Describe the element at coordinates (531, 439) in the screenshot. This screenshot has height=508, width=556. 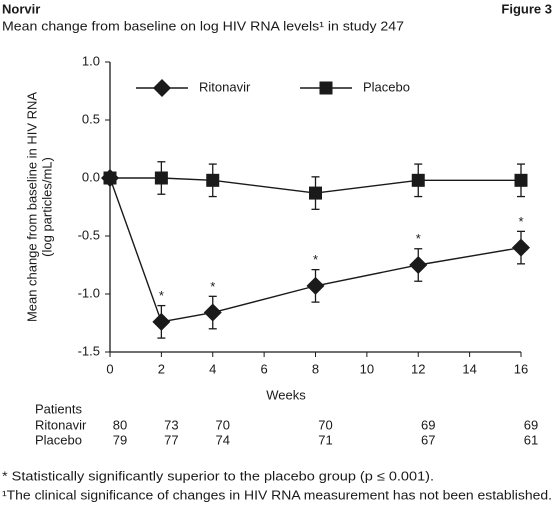
I see `patient-count: 61` at that location.